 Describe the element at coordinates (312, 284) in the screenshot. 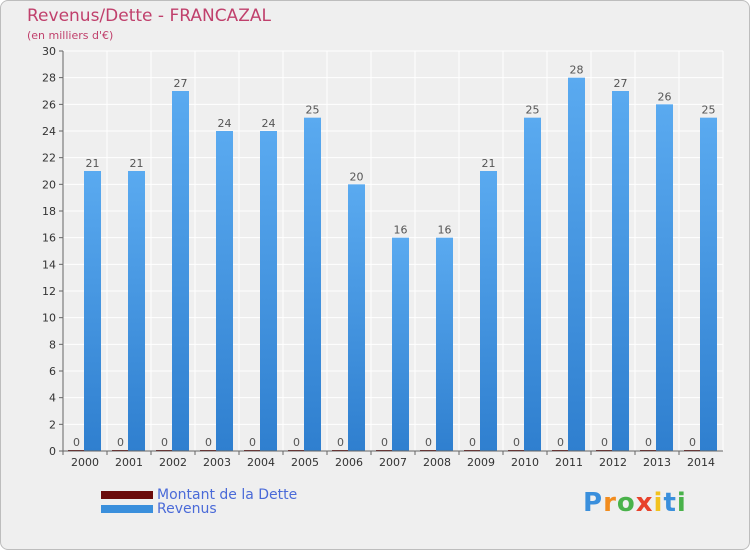

I see `bar-revenue-2005` at that location.